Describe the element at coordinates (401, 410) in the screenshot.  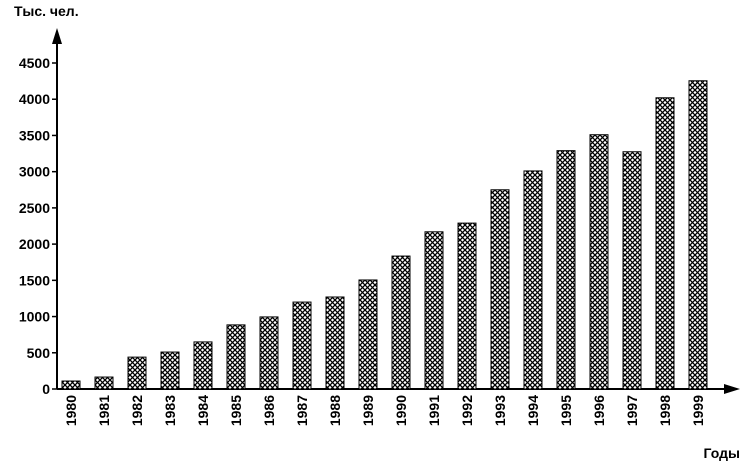
I see `x-tick-label: 1990` at that location.